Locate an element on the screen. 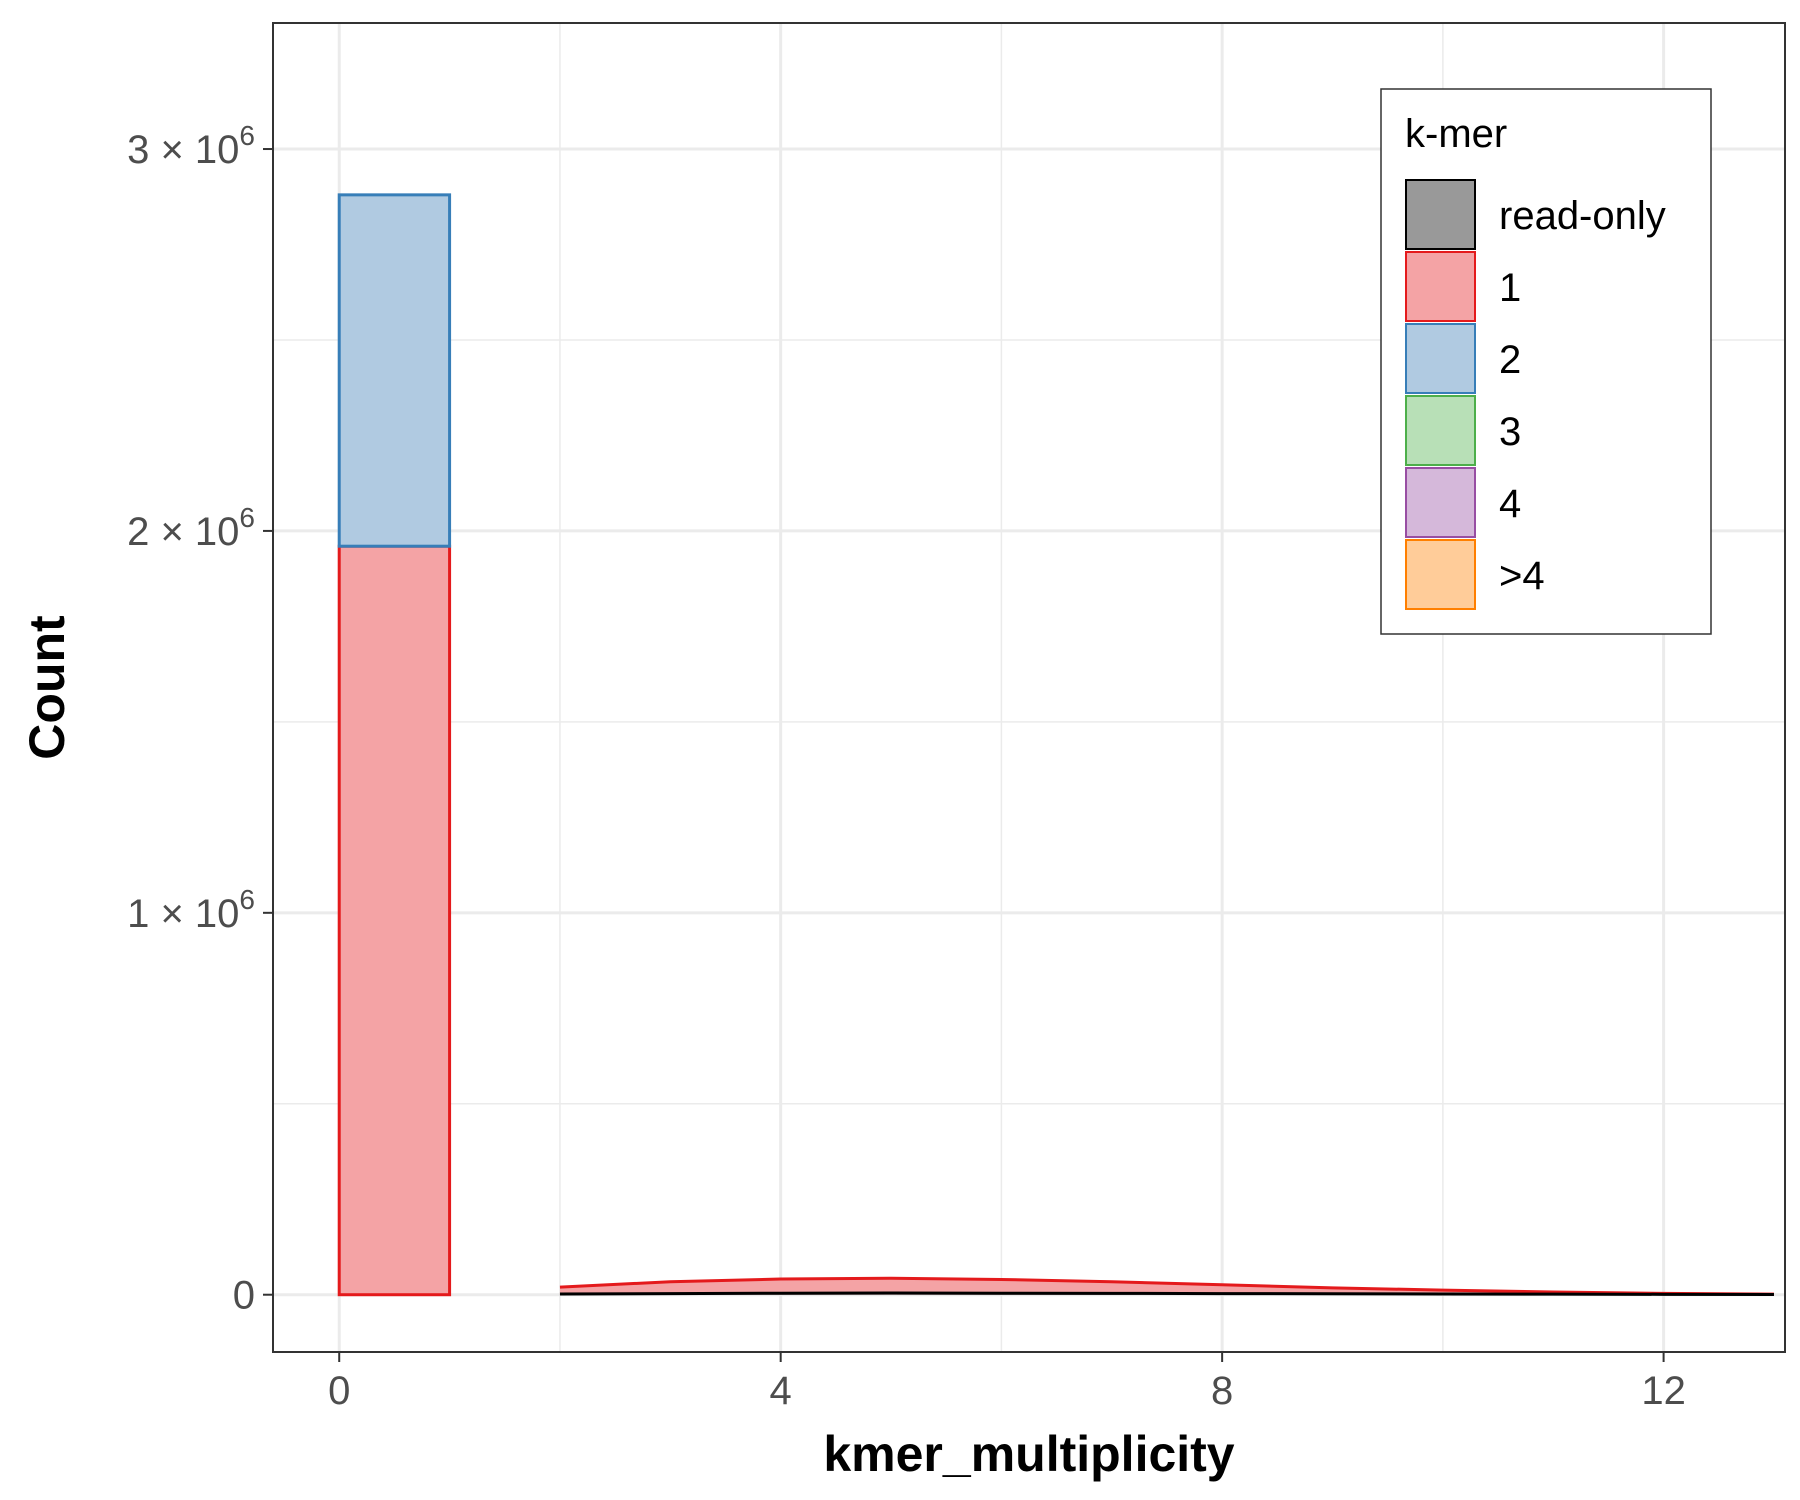 This screenshot has width=1800, height=1500. legend: k-mer read-only 1 2 3 4 >4 is located at coordinates (1546, 361).